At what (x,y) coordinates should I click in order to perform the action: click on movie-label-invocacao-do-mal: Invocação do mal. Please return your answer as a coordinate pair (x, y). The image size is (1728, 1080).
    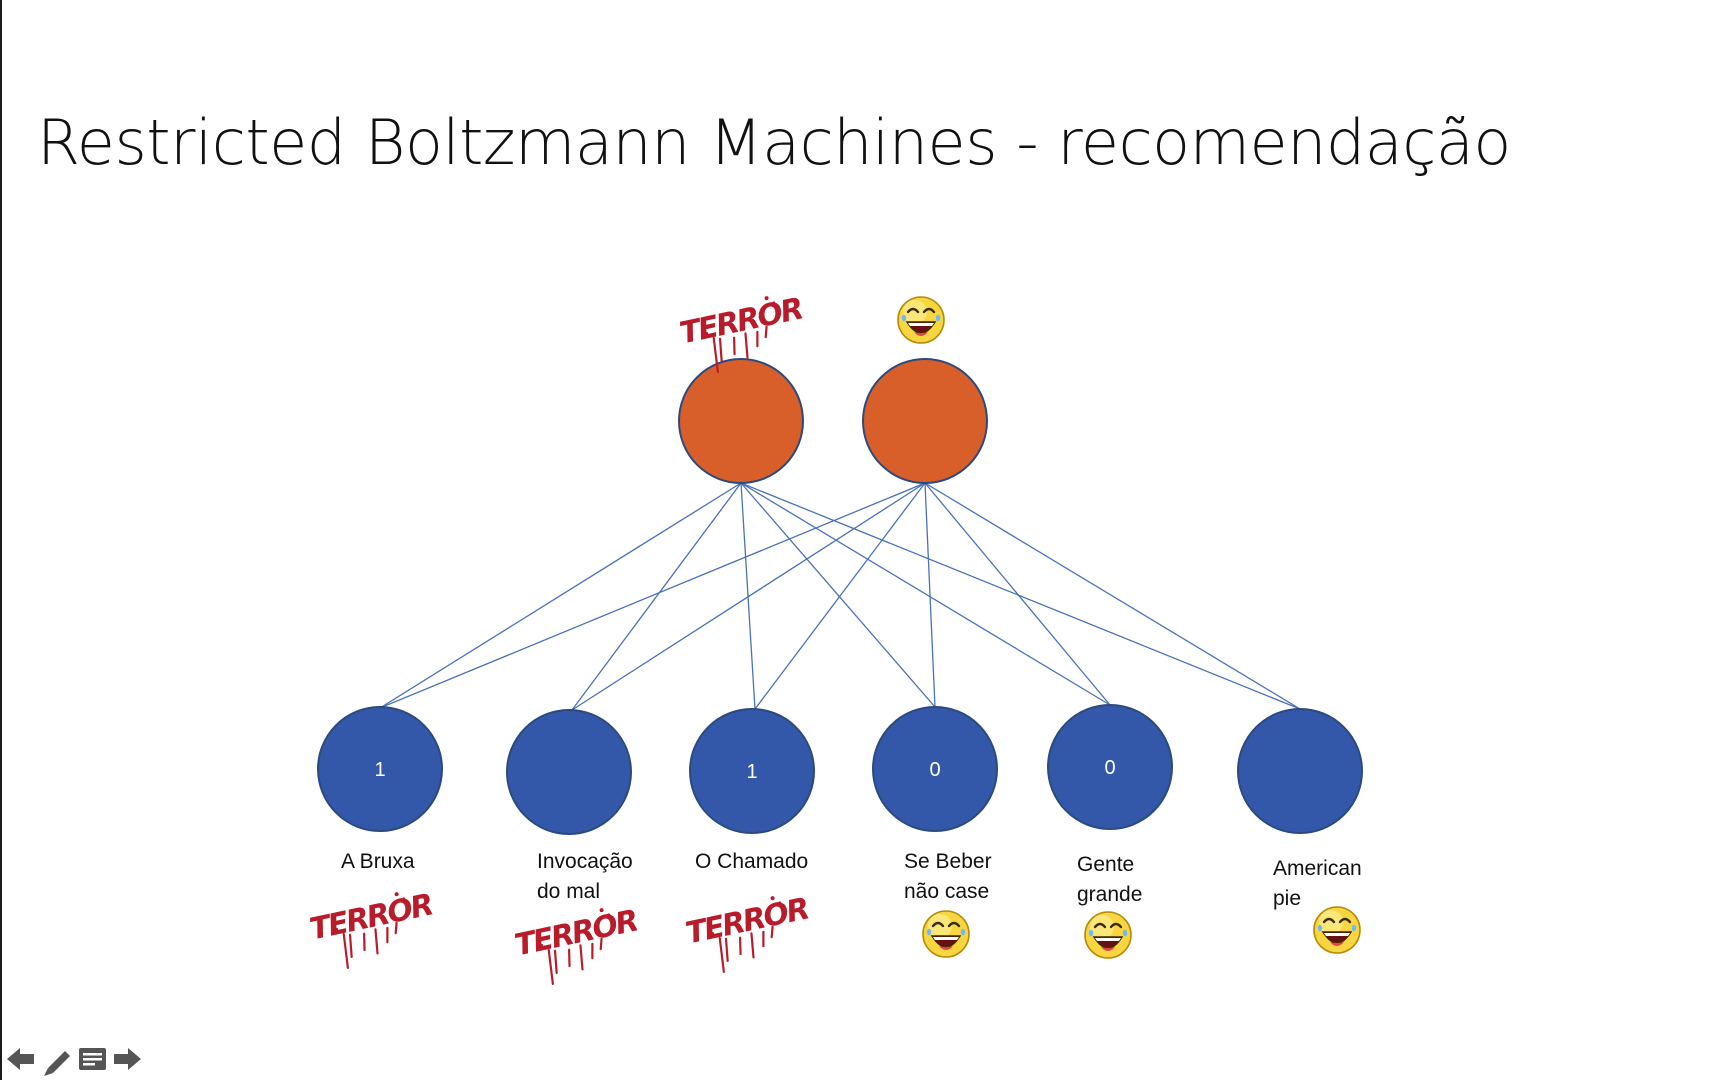
    Looking at the image, I should click on (585, 876).